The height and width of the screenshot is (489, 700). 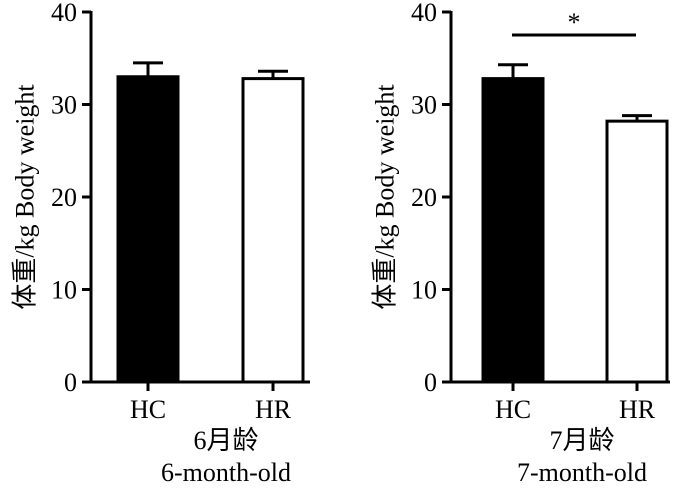 What do you see at coordinates (574, 22) in the screenshot?
I see `significance-marker: *` at bounding box center [574, 22].